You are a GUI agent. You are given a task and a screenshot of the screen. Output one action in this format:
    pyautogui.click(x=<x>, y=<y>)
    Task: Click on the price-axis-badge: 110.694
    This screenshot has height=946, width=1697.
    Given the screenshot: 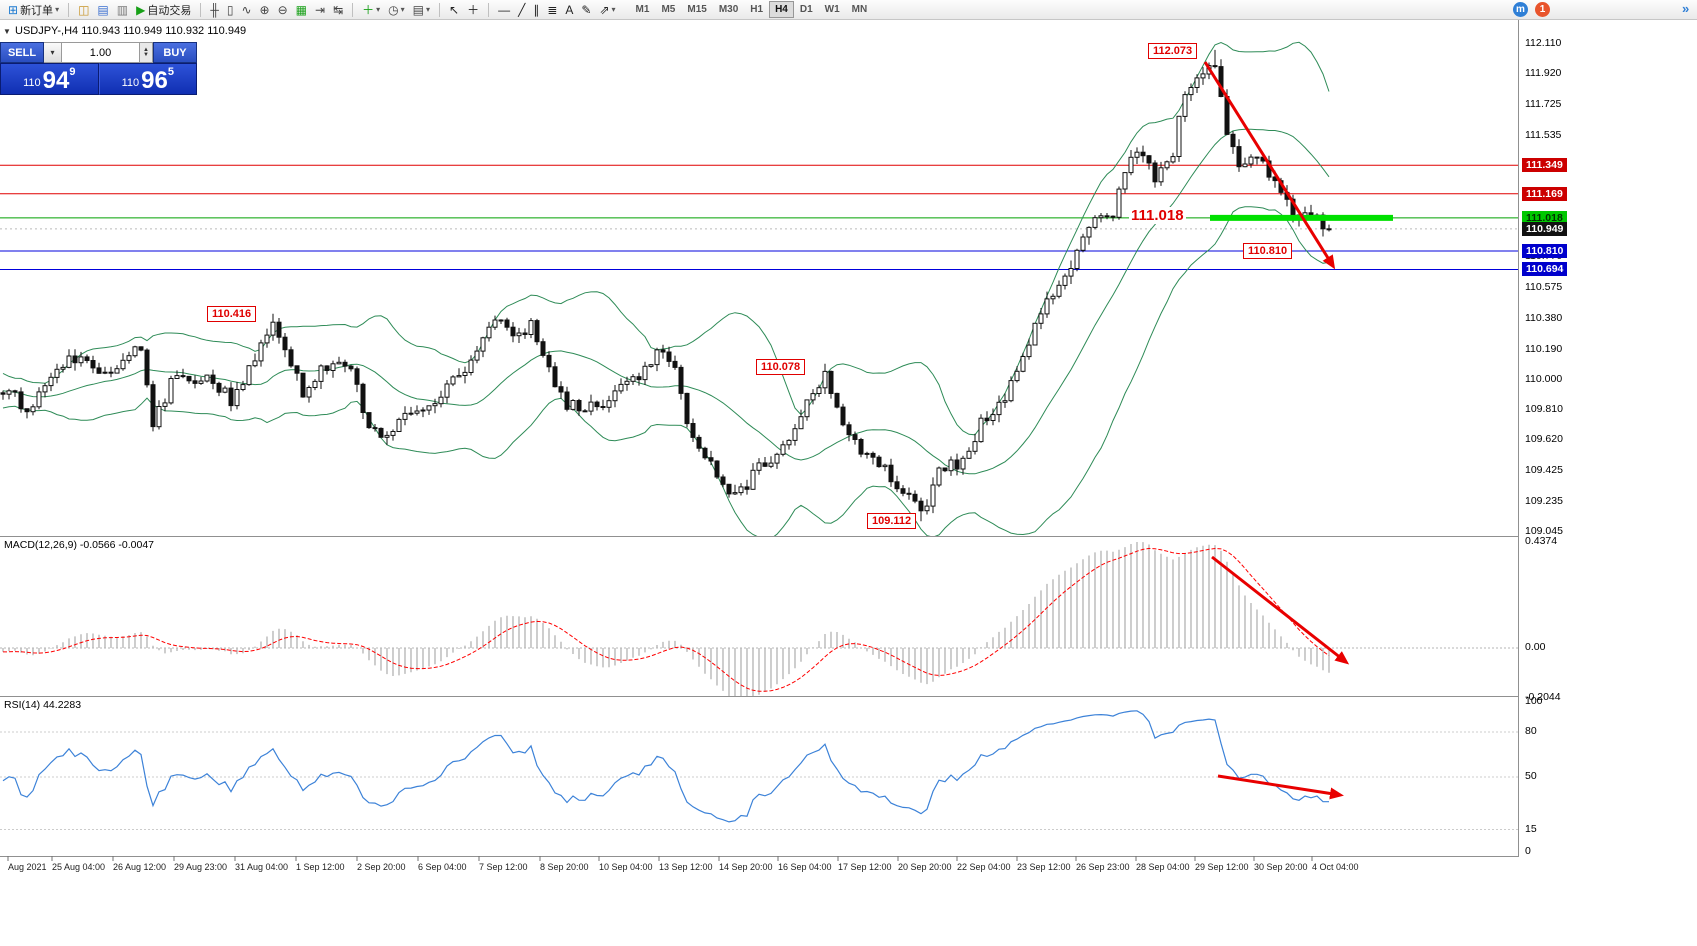 What is the action you would take?
    pyautogui.click(x=1545, y=269)
    